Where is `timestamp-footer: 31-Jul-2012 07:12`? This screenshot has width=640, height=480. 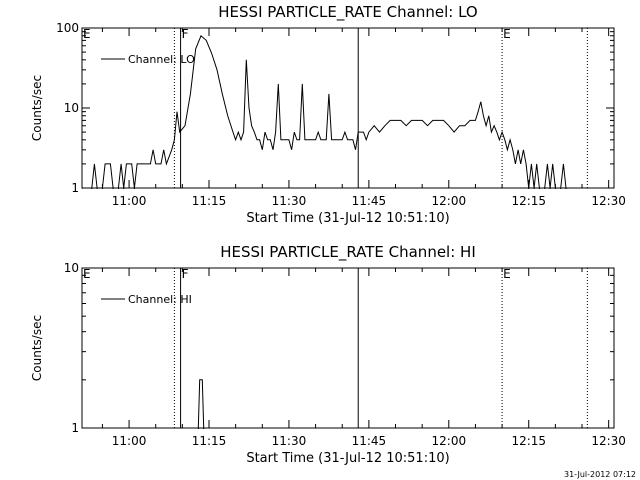 timestamp-footer: 31-Jul-2012 07:12 is located at coordinates (600, 474).